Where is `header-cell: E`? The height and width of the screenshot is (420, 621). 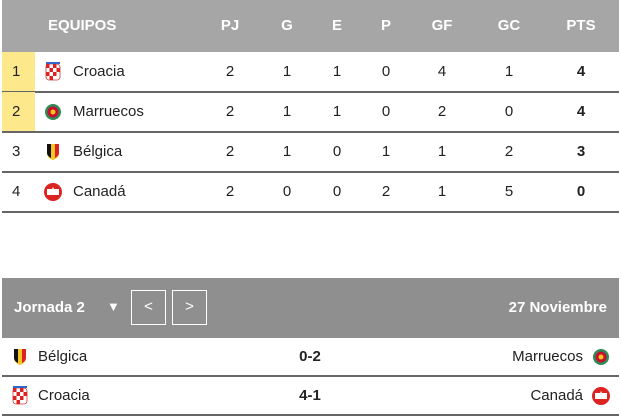 header-cell: E is located at coordinates (336, 25).